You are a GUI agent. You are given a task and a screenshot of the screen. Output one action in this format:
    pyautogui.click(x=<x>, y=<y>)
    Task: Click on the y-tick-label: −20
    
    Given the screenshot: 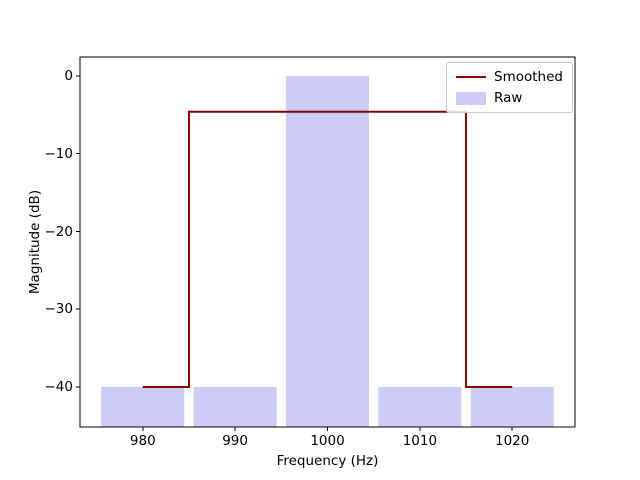 What is the action you would take?
    pyautogui.click(x=59, y=231)
    